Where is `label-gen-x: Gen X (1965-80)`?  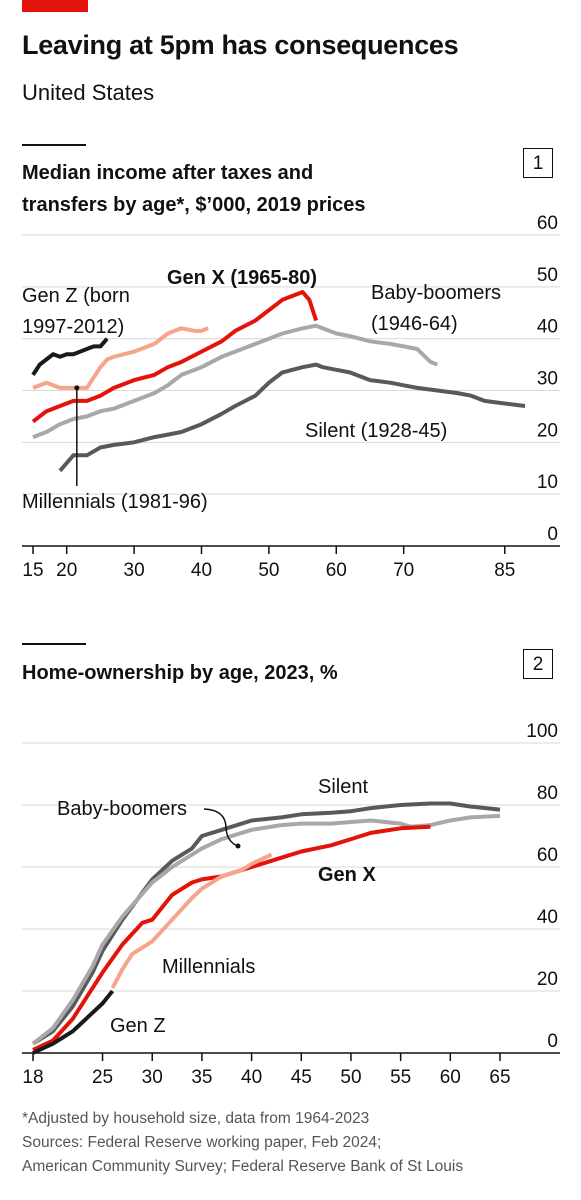 label-gen-x: Gen X (1965-80) is located at coordinates (242, 278).